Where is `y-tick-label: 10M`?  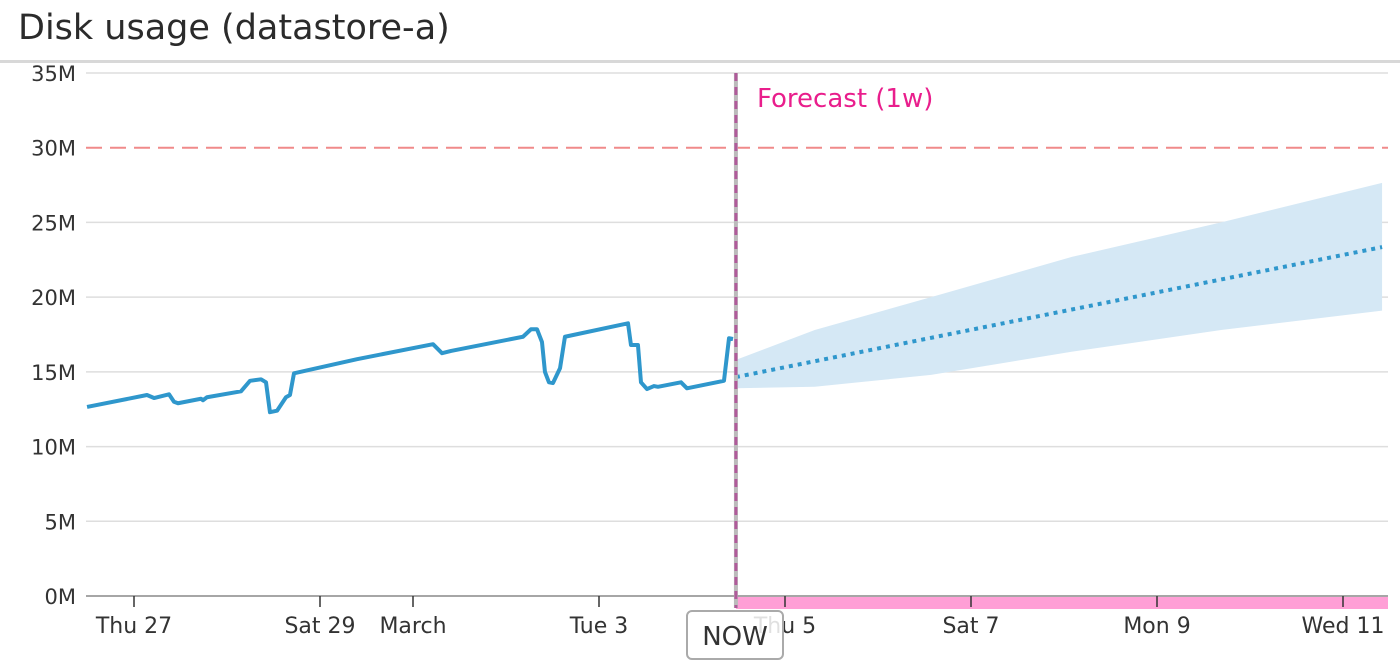
y-tick-label: 10M is located at coordinates (53, 448).